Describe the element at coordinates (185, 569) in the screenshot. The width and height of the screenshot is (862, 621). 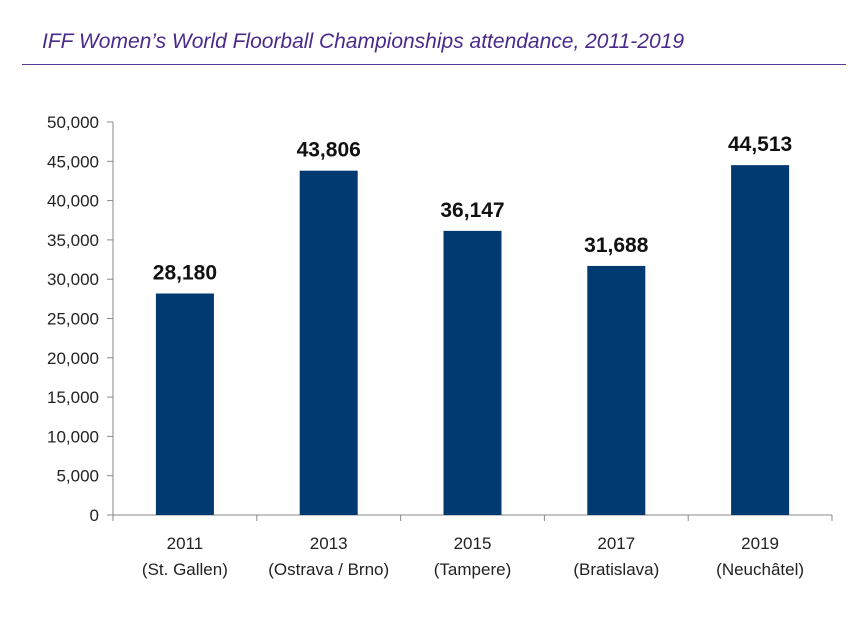
I see `category-venue-label: (St. Gallen)` at that location.